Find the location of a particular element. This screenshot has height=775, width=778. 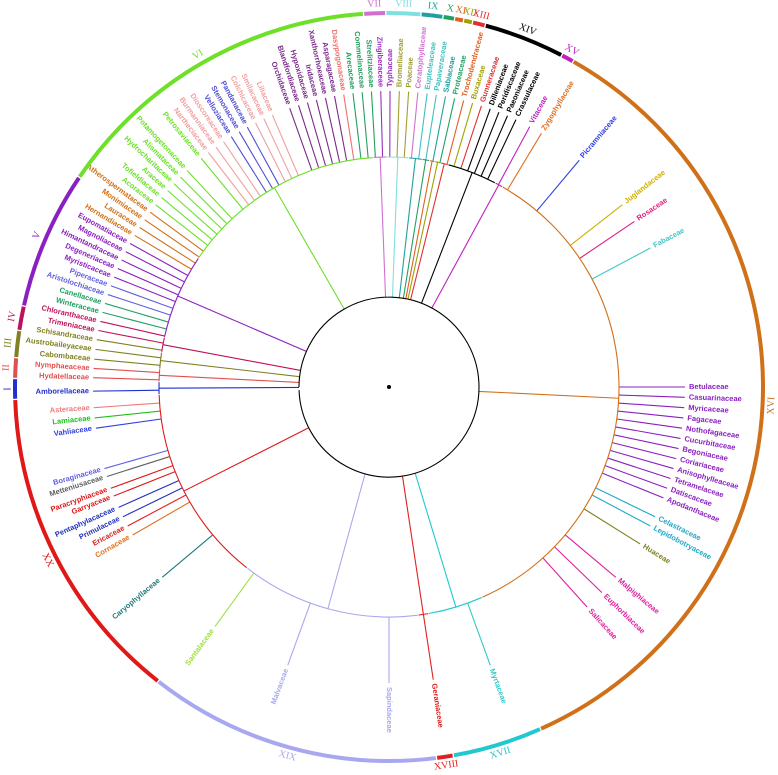

family-label: Caryophyllaceae is located at coordinates (135, 598).